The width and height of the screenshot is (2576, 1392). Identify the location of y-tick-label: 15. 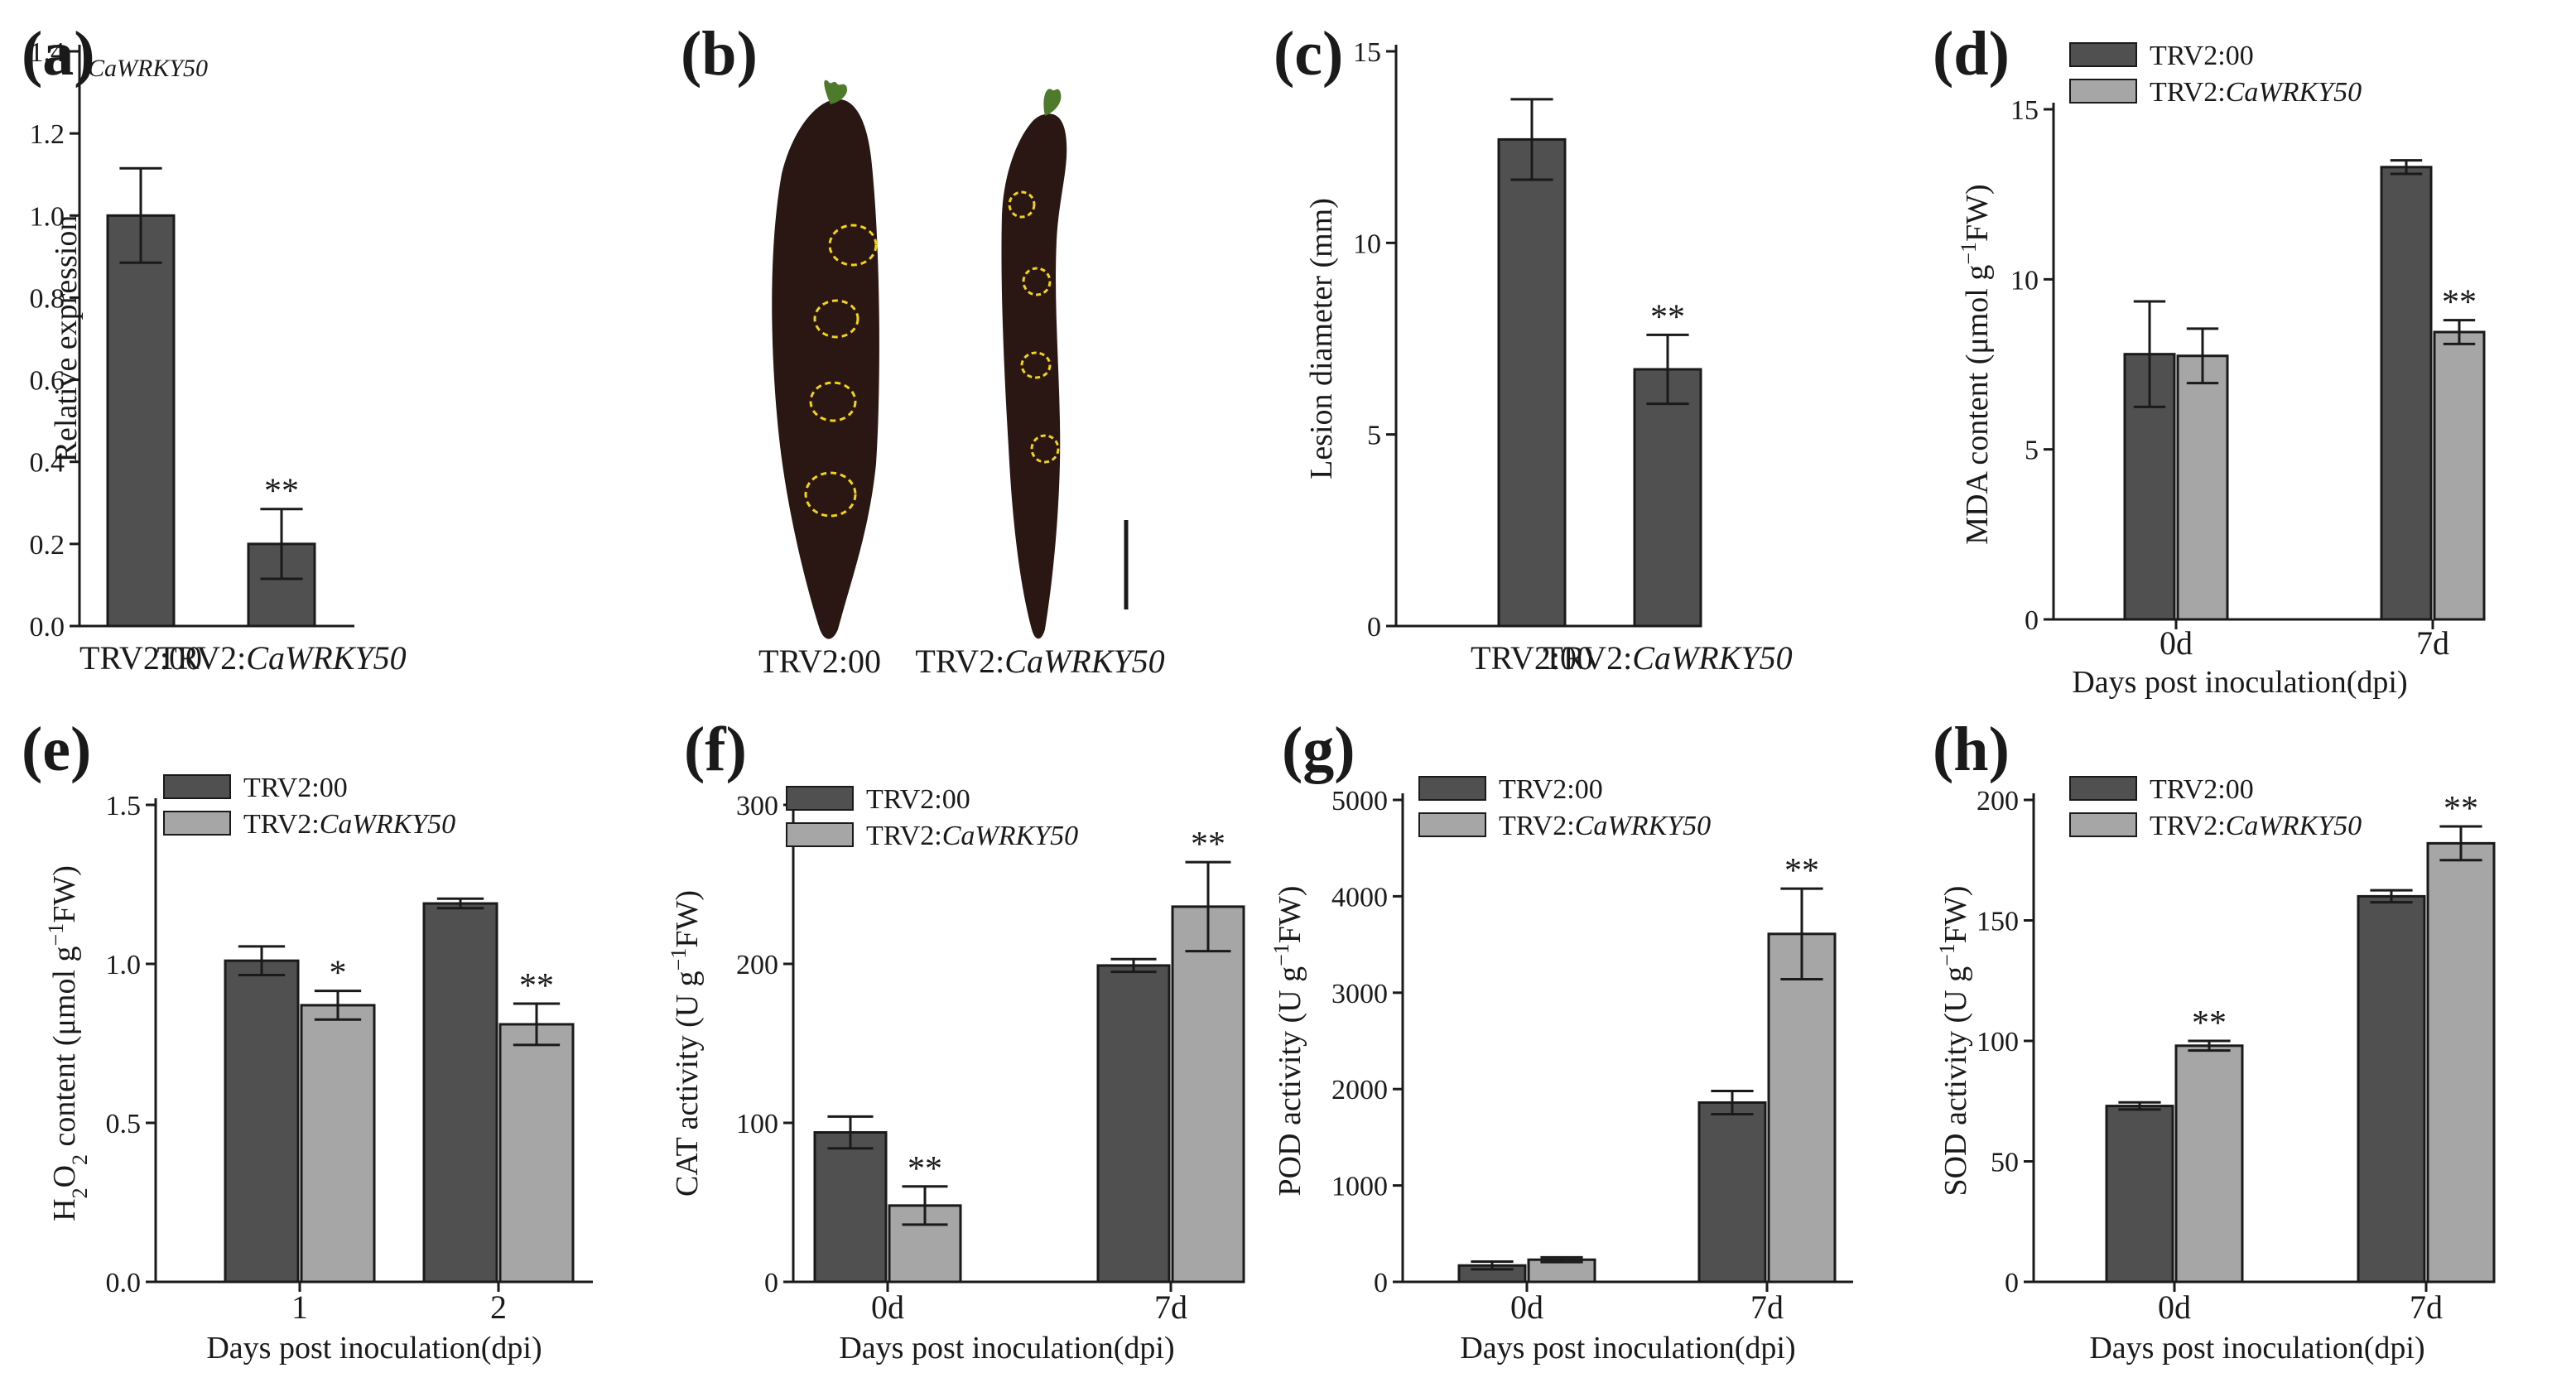
(2024, 111).